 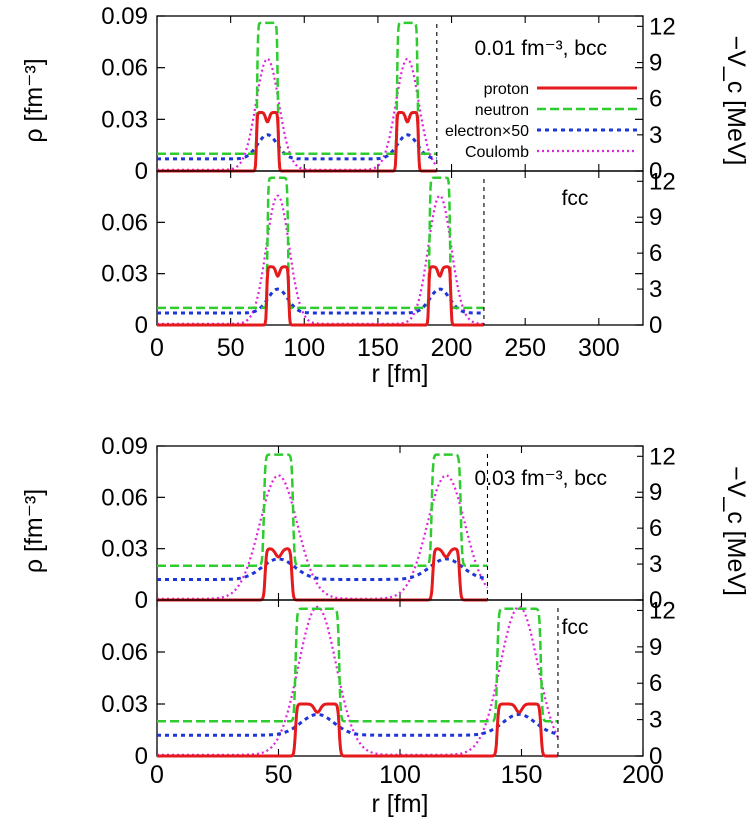 I want to click on legend-label: proton, so click(x=506, y=89).